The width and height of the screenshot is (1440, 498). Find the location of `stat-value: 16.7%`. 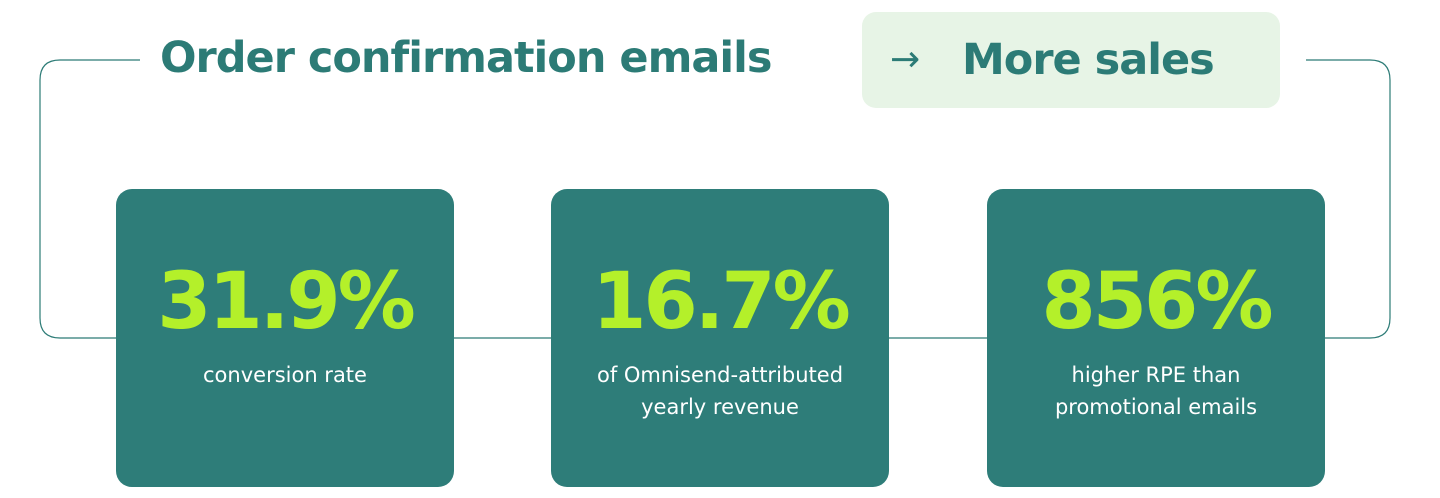

stat-value: 16.7% is located at coordinates (721, 302).